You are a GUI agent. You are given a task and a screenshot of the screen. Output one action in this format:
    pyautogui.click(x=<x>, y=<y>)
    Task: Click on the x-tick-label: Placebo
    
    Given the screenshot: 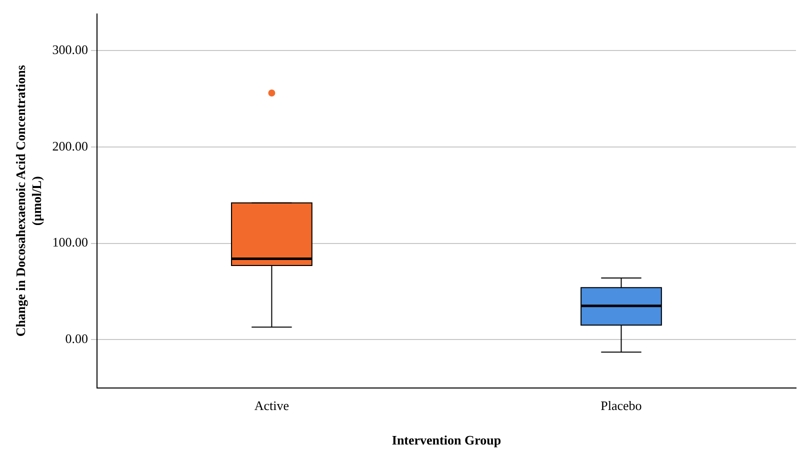 What is the action you would take?
    pyautogui.click(x=621, y=406)
    